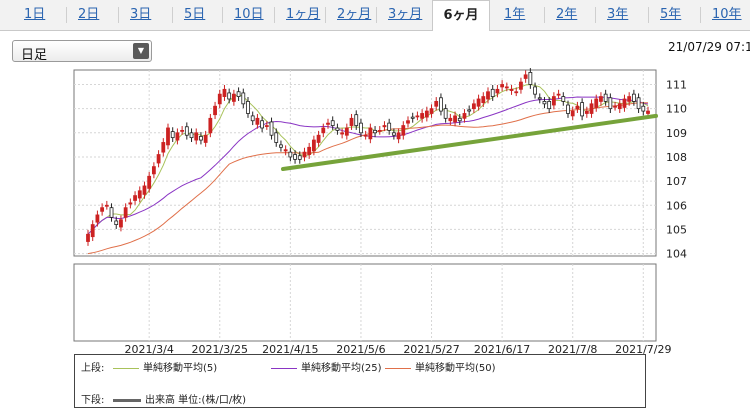  I want to click on tab-7: 3ヶ月, so click(405, 14).